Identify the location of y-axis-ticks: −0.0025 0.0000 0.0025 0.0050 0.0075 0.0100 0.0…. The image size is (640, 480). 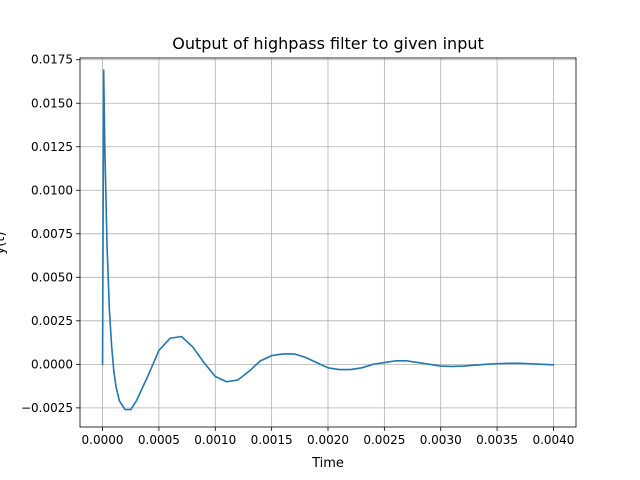
(50, 234).